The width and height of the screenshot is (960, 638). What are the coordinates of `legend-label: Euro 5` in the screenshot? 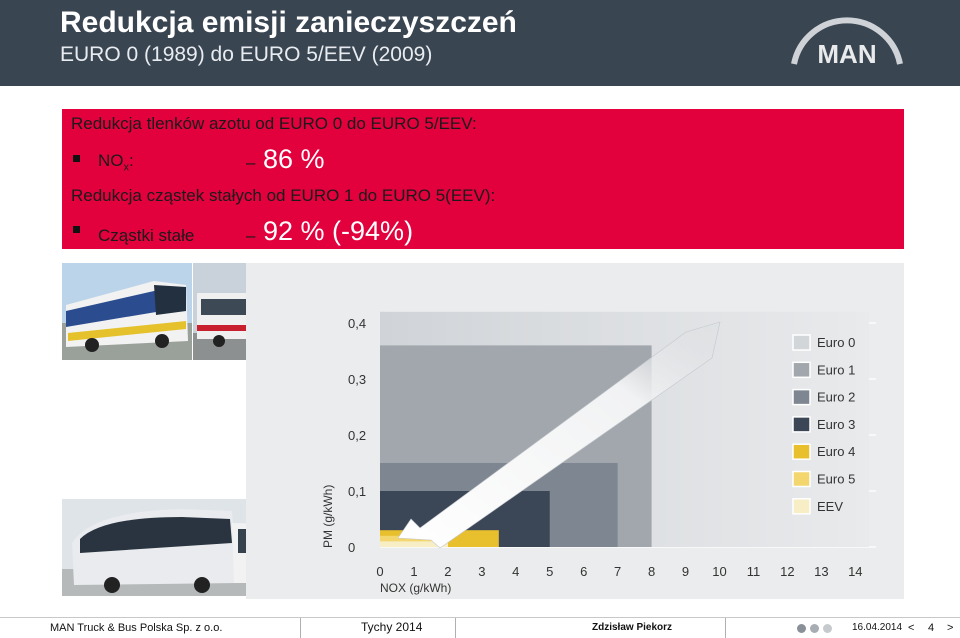 It's located at (836, 479).